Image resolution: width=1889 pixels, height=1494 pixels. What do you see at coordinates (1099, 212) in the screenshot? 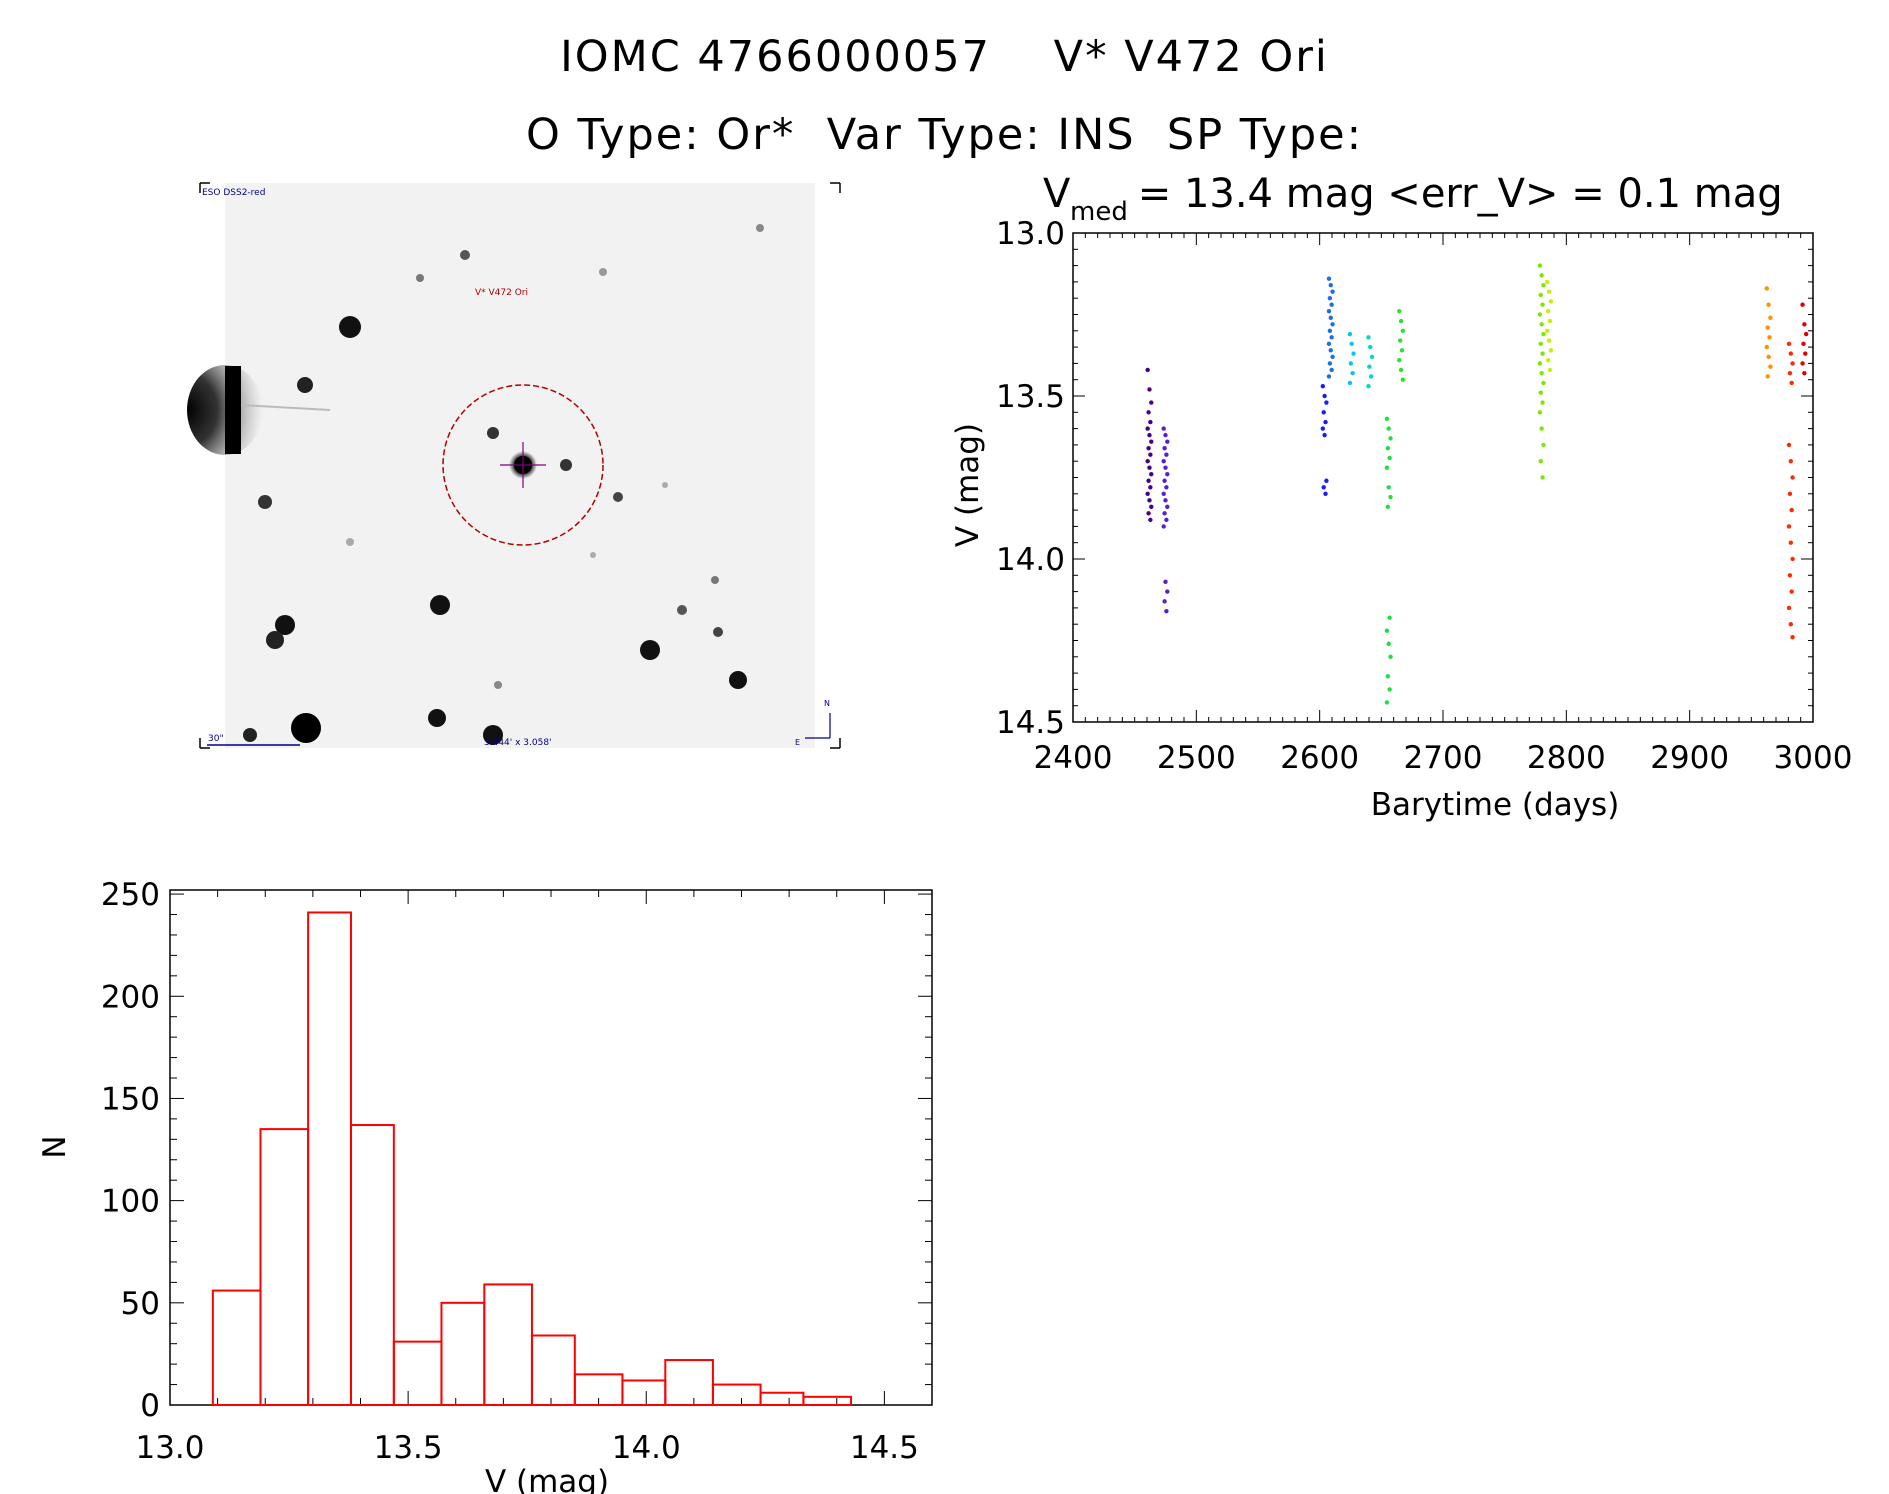
I see `lc-title-sub: med` at bounding box center [1099, 212].